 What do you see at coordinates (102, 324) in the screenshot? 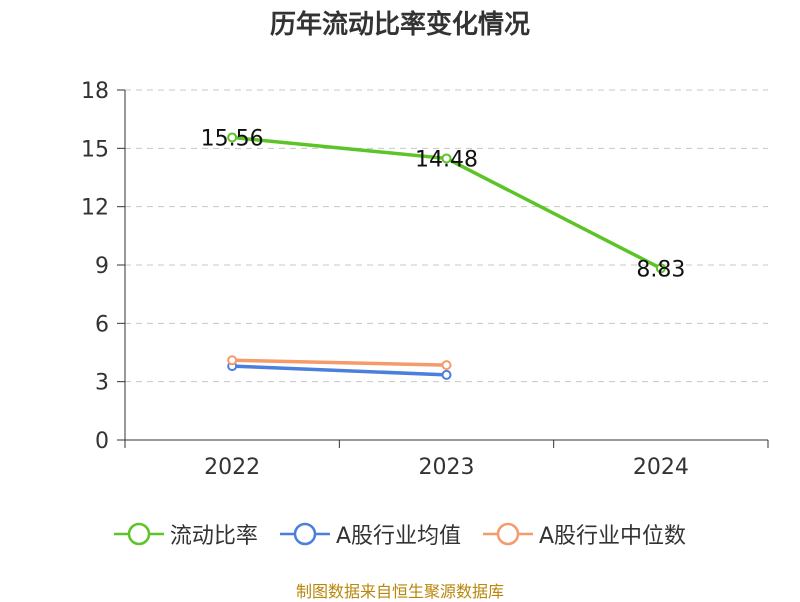
I see `y-tick-label: 6` at bounding box center [102, 324].